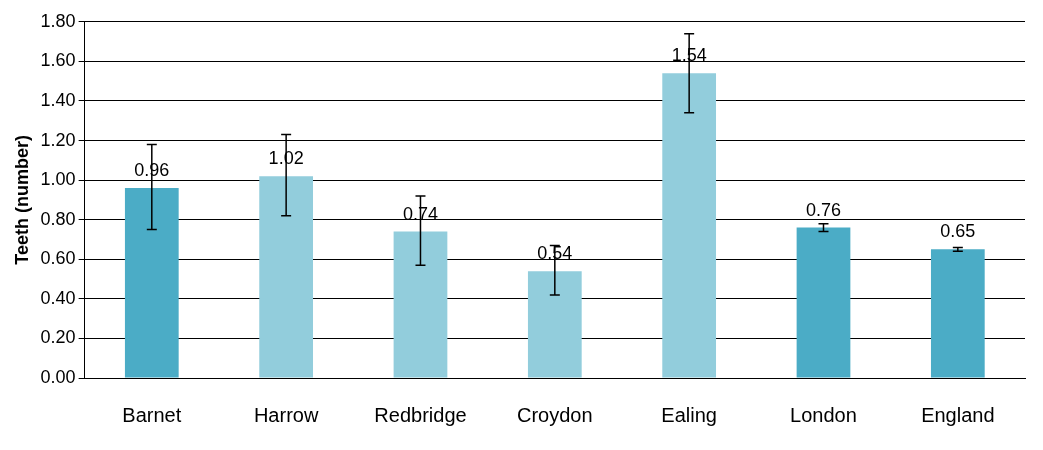  What do you see at coordinates (58, 337) in the screenshot?
I see `y-tick-label: 0.20` at bounding box center [58, 337].